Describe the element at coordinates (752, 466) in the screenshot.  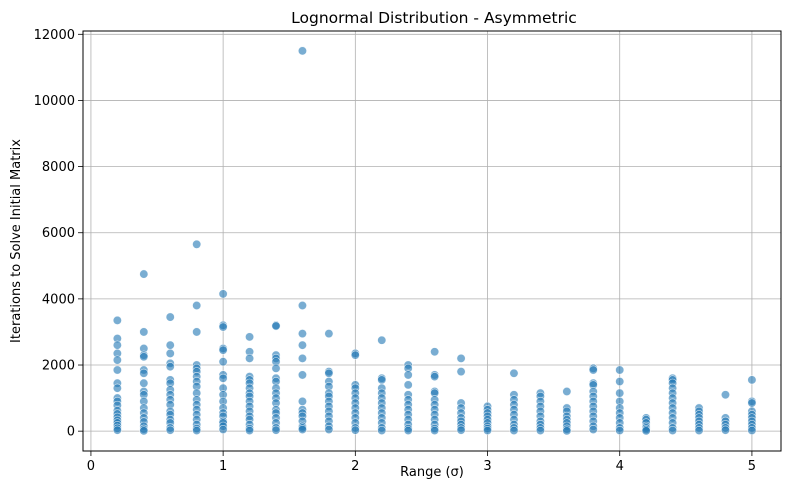
I see `x-tick-label: 5` at that location.